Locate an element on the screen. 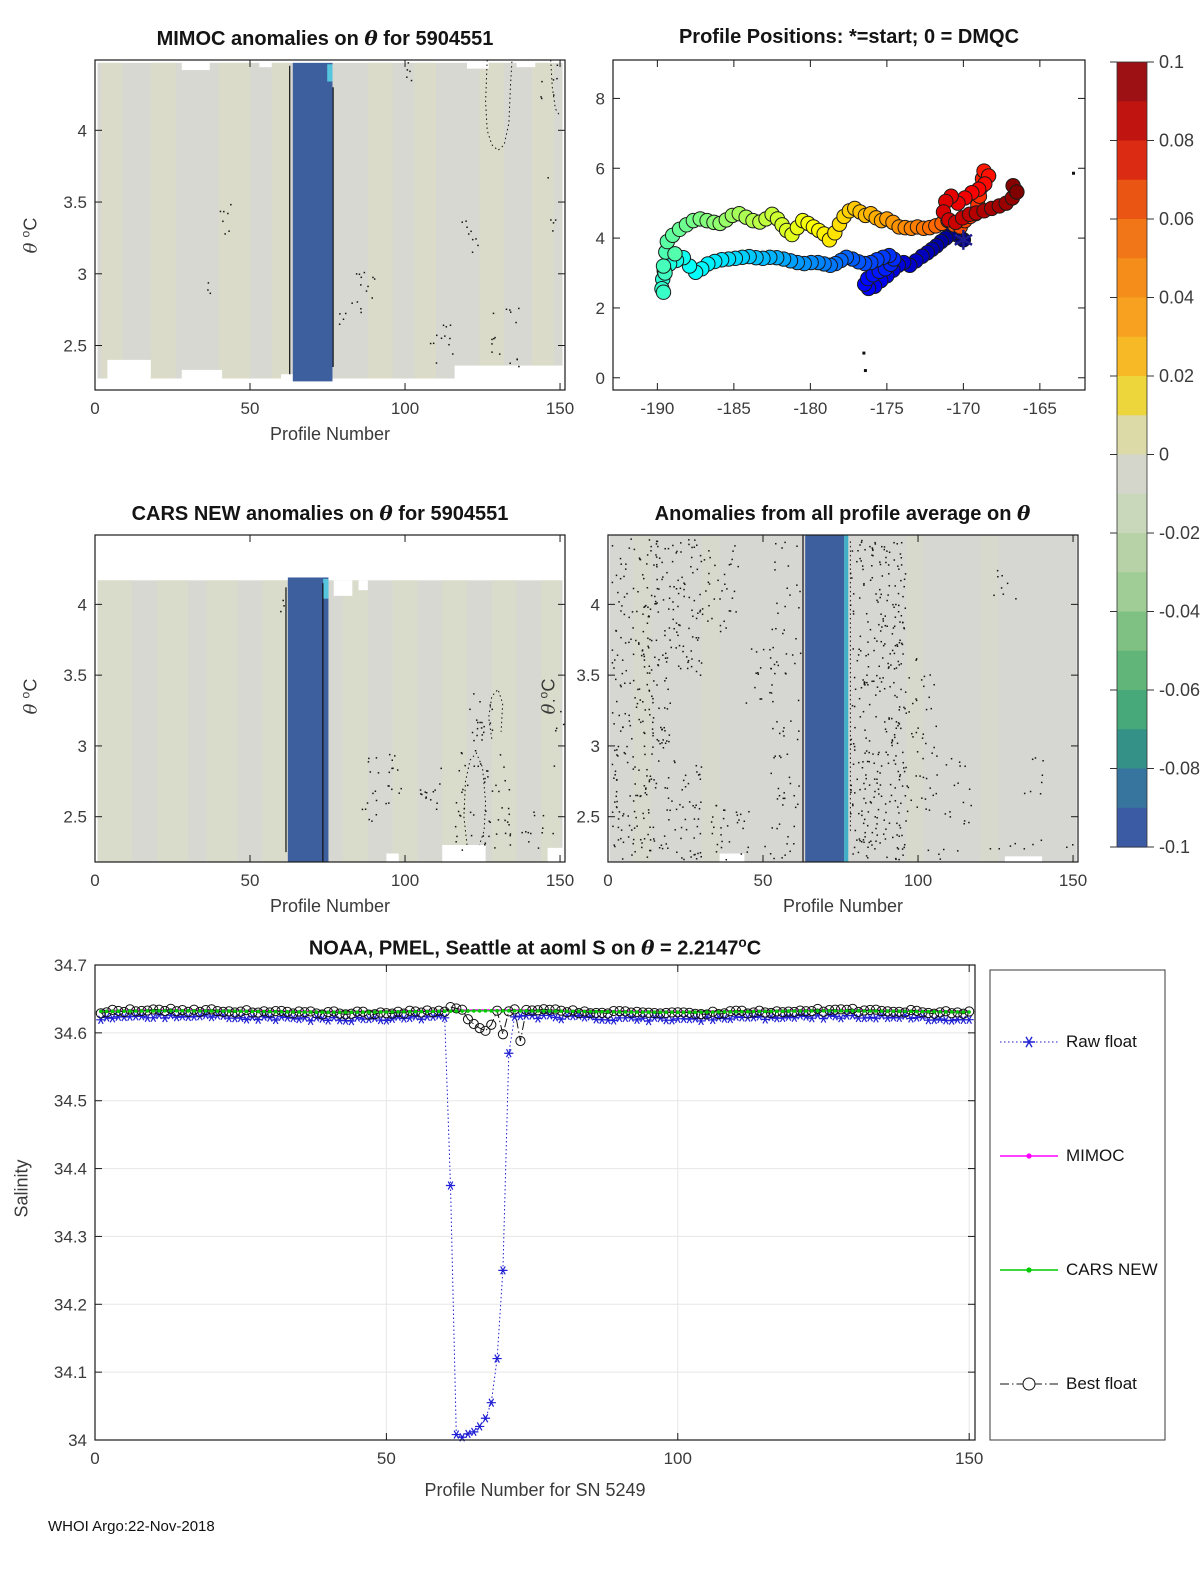 The image size is (1200, 1575). cars-plot-title: CARS NEW anomalies on θ for 5904551 is located at coordinates (320, 513).